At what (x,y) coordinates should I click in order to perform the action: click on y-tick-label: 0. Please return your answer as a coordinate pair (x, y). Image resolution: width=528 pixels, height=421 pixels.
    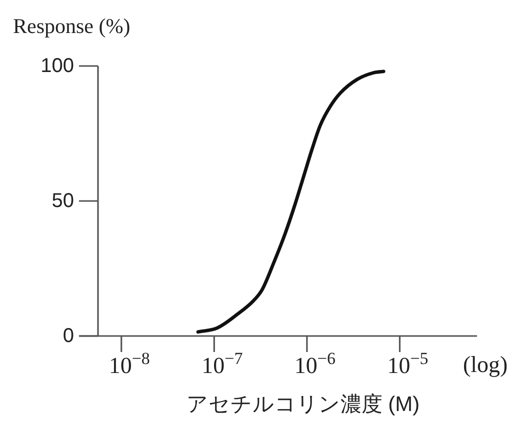
    Looking at the image, I should click on (68, 336).